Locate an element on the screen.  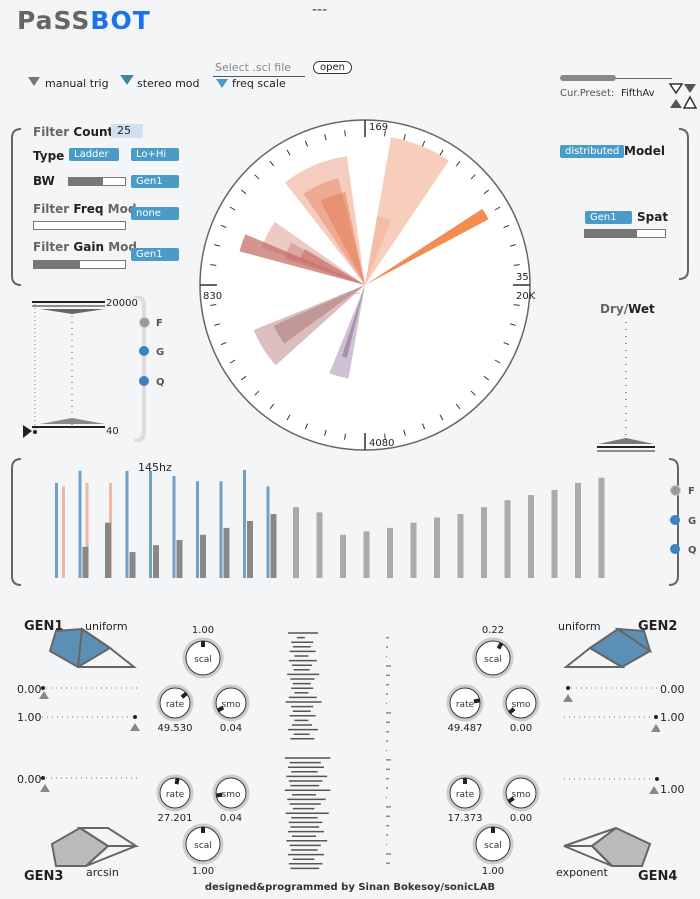
gen1-max-slider is located at coordinates (91, 722).